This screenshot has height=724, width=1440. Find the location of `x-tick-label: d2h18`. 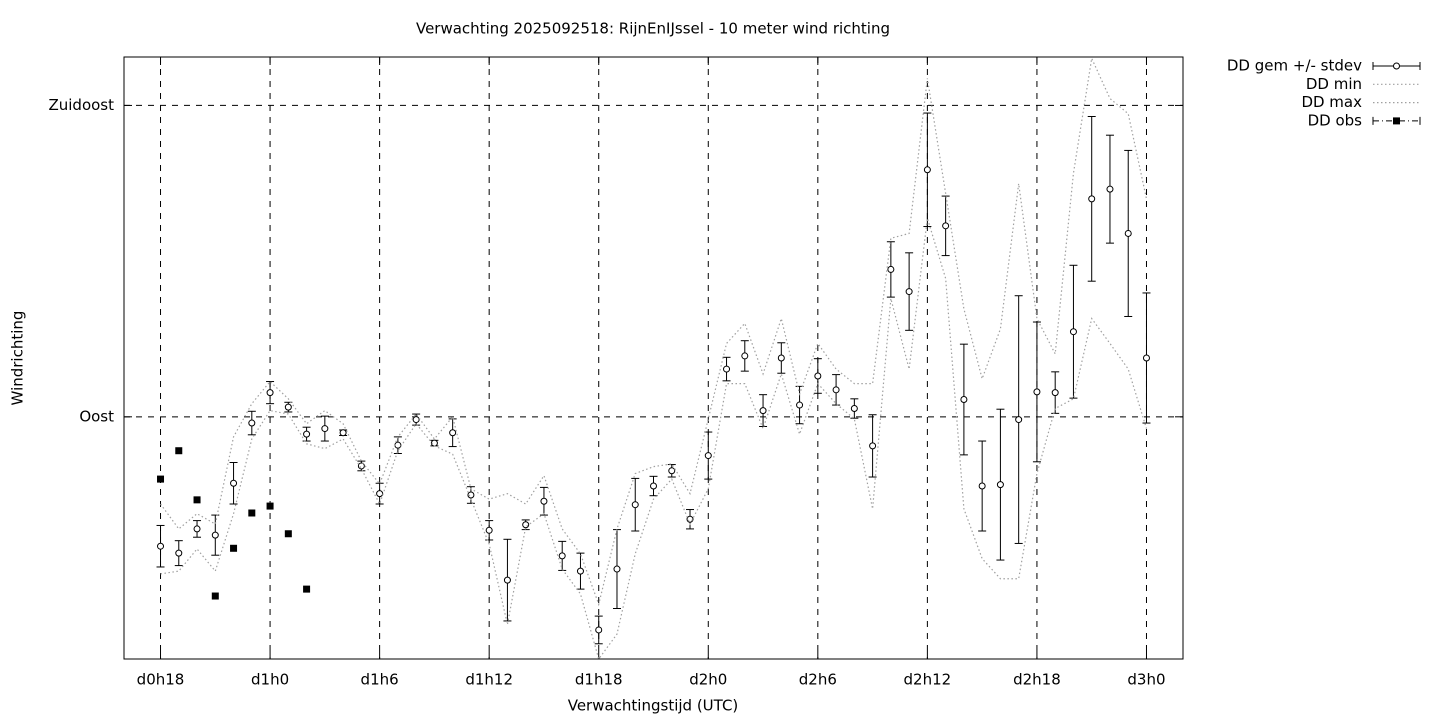

x-tick-label: d2h18 is located at coordinates (1037, 680).